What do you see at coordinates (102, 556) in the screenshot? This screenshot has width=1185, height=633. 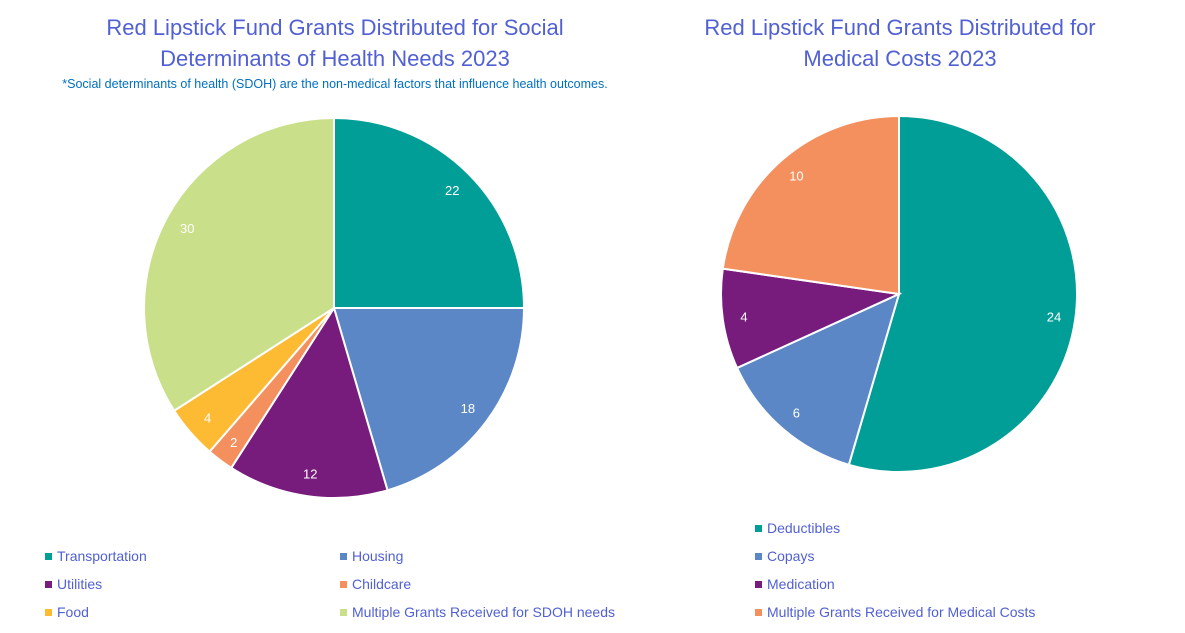 I see `legend-label: Transportation` at bounding box center [102, 556].